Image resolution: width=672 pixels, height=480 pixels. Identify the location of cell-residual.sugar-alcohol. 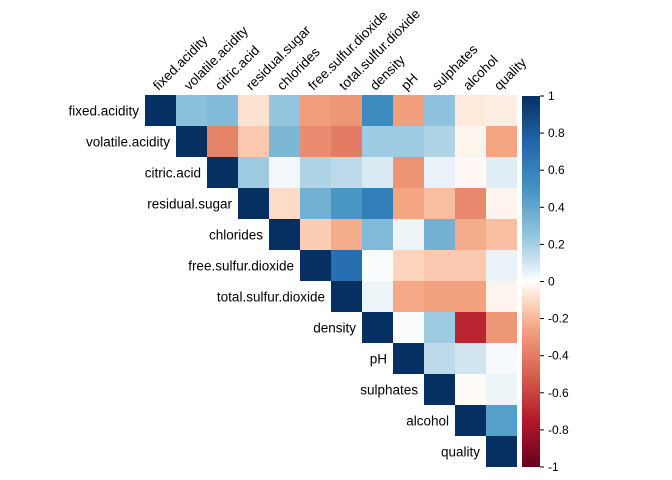
(470, 203).